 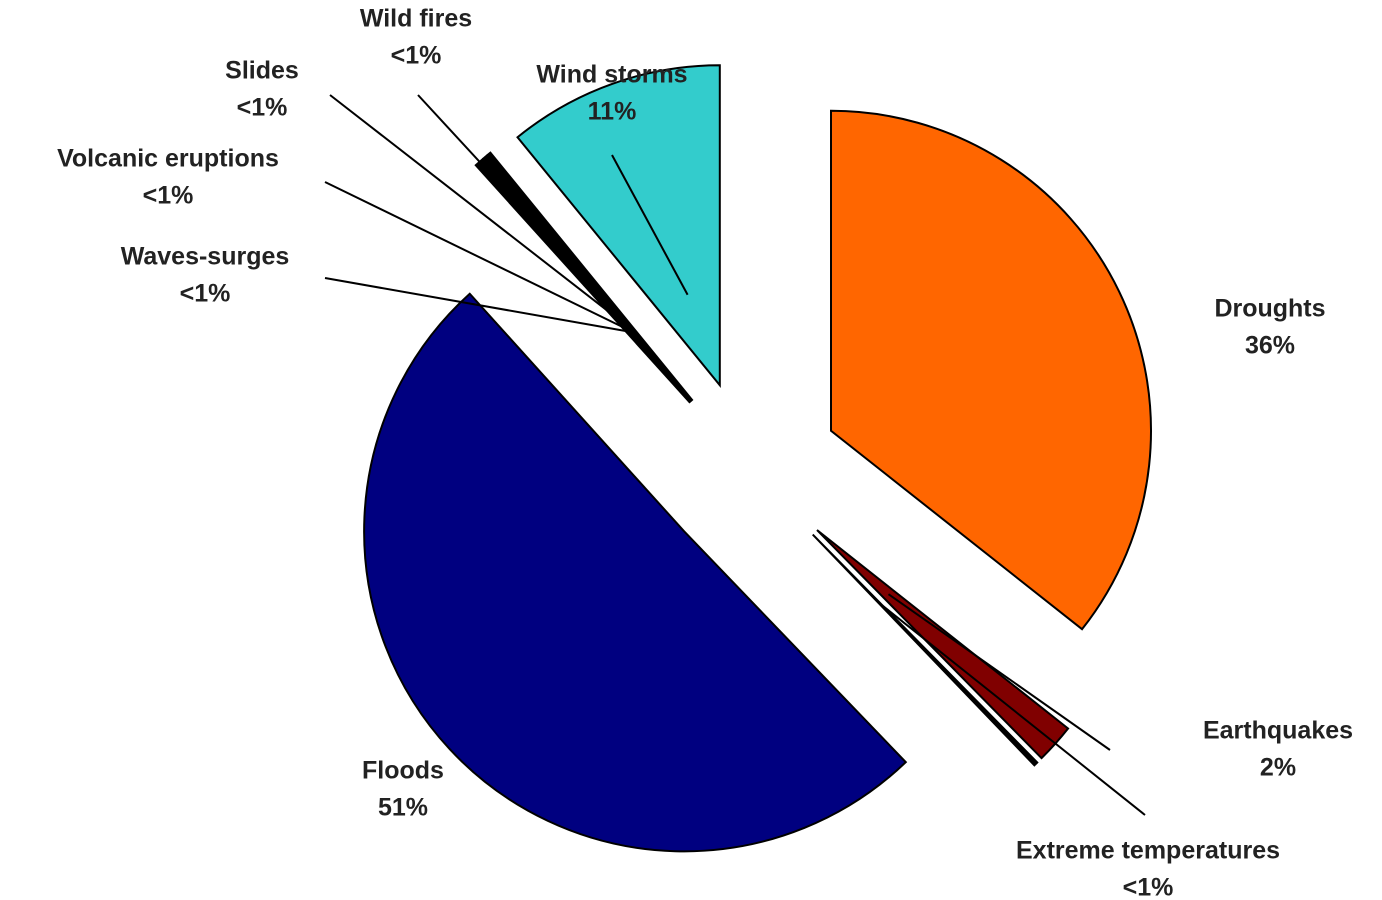 I want to click on slice-label: Wind storms, so click(x=611, y=75).